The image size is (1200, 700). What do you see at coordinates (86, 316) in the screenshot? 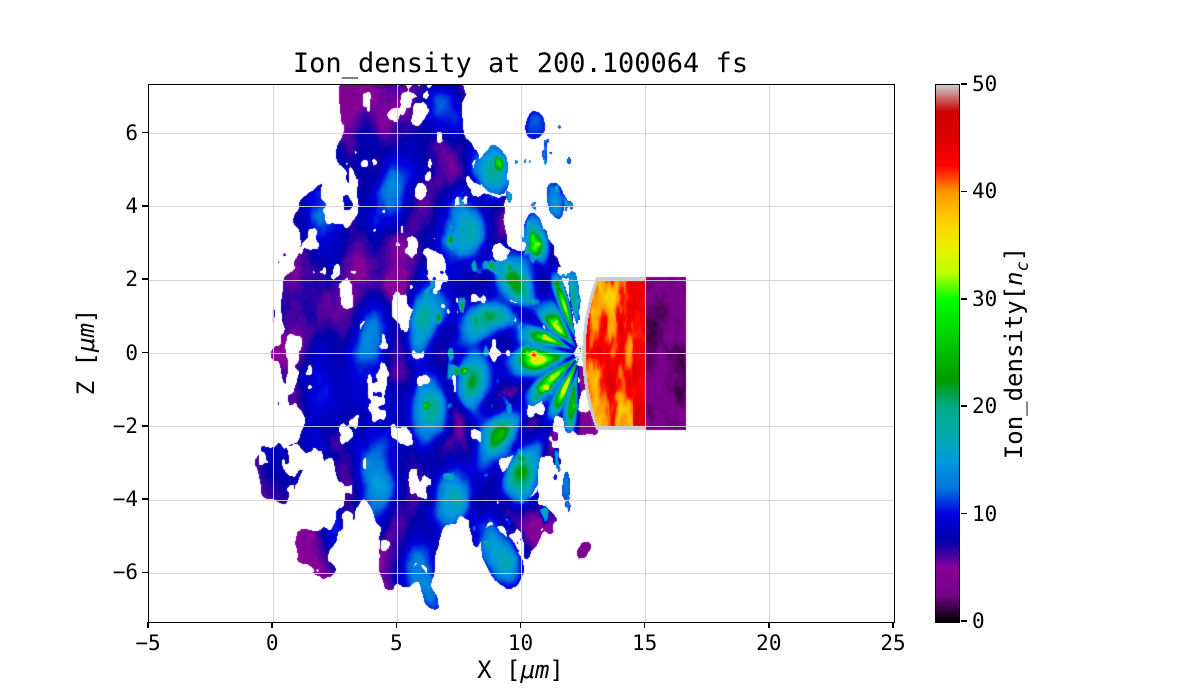
I see `y-axis-label-close: ]` at bounding box center [86, 316].